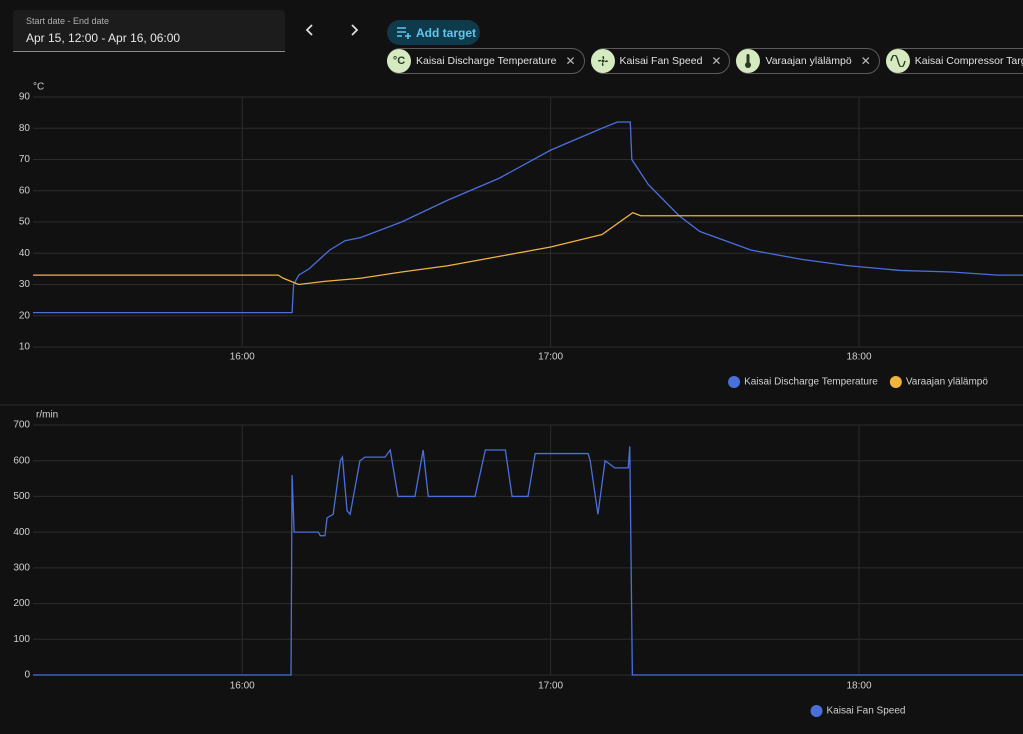  Describe the element at coordinates (25, 315) in the screenshot. I see `y-tick-label: 20` at that location.